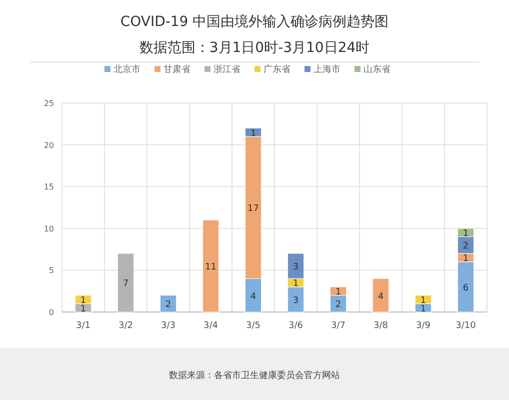  Describe the element at coordinates (125, 326) in the screenshot. I see `x-tick-label: 3/2` at that location.